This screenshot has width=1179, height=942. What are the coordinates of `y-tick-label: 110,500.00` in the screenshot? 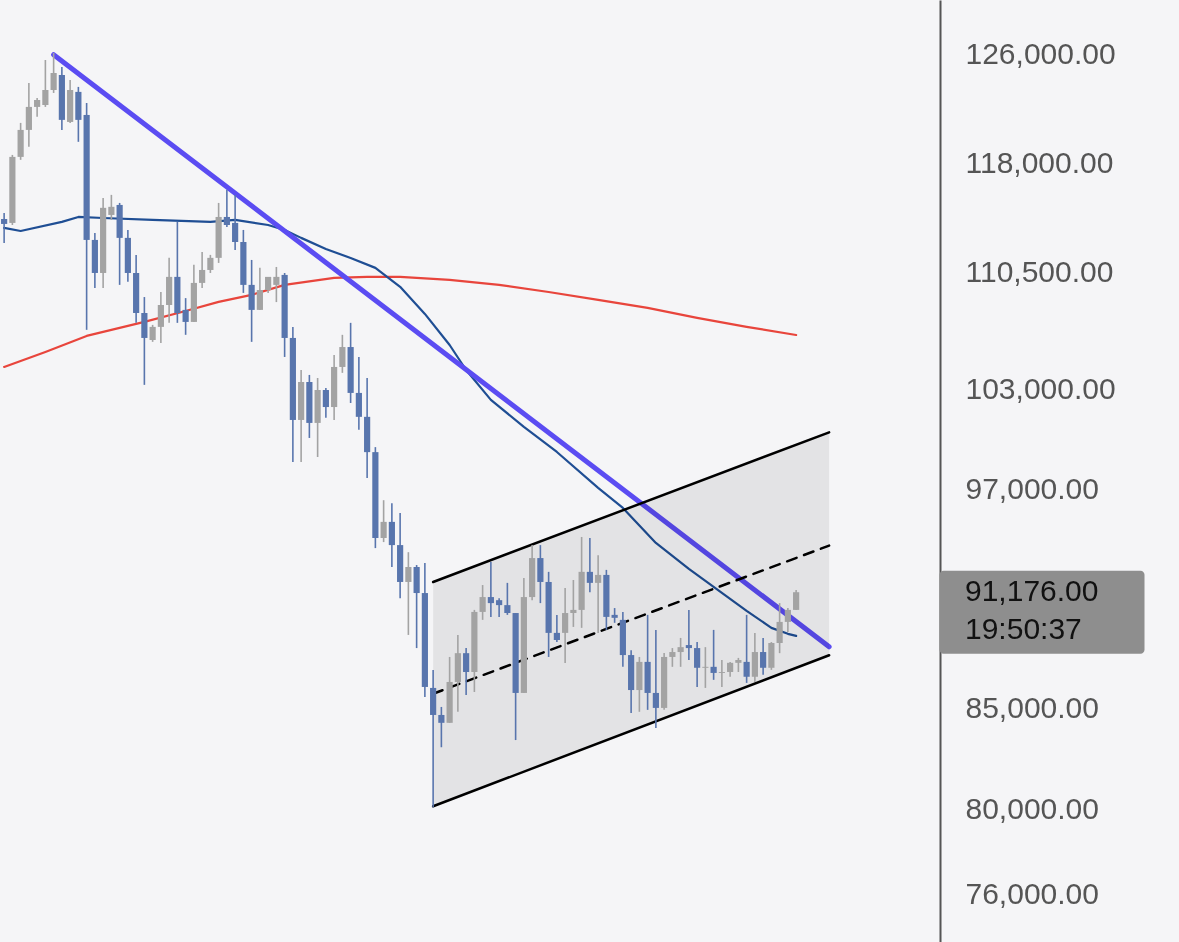 It's located at (1039, 272).